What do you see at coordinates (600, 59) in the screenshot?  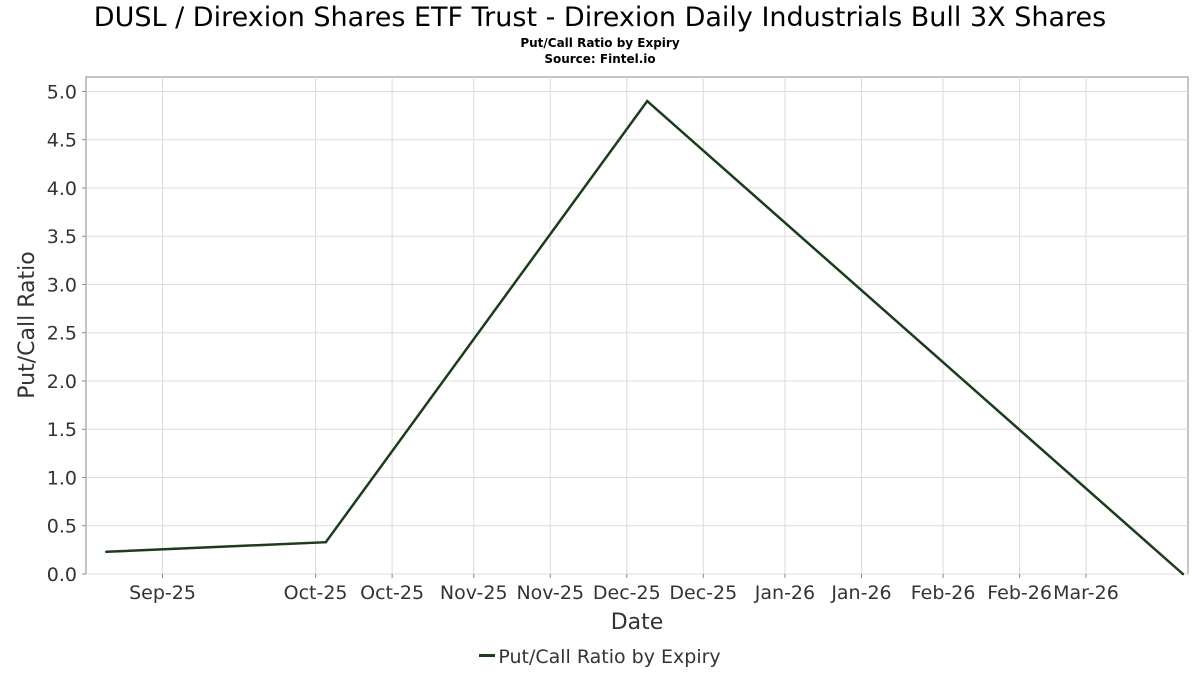 I see `chart-source: Source: Fintel.io` at bounding box center [600, 59].